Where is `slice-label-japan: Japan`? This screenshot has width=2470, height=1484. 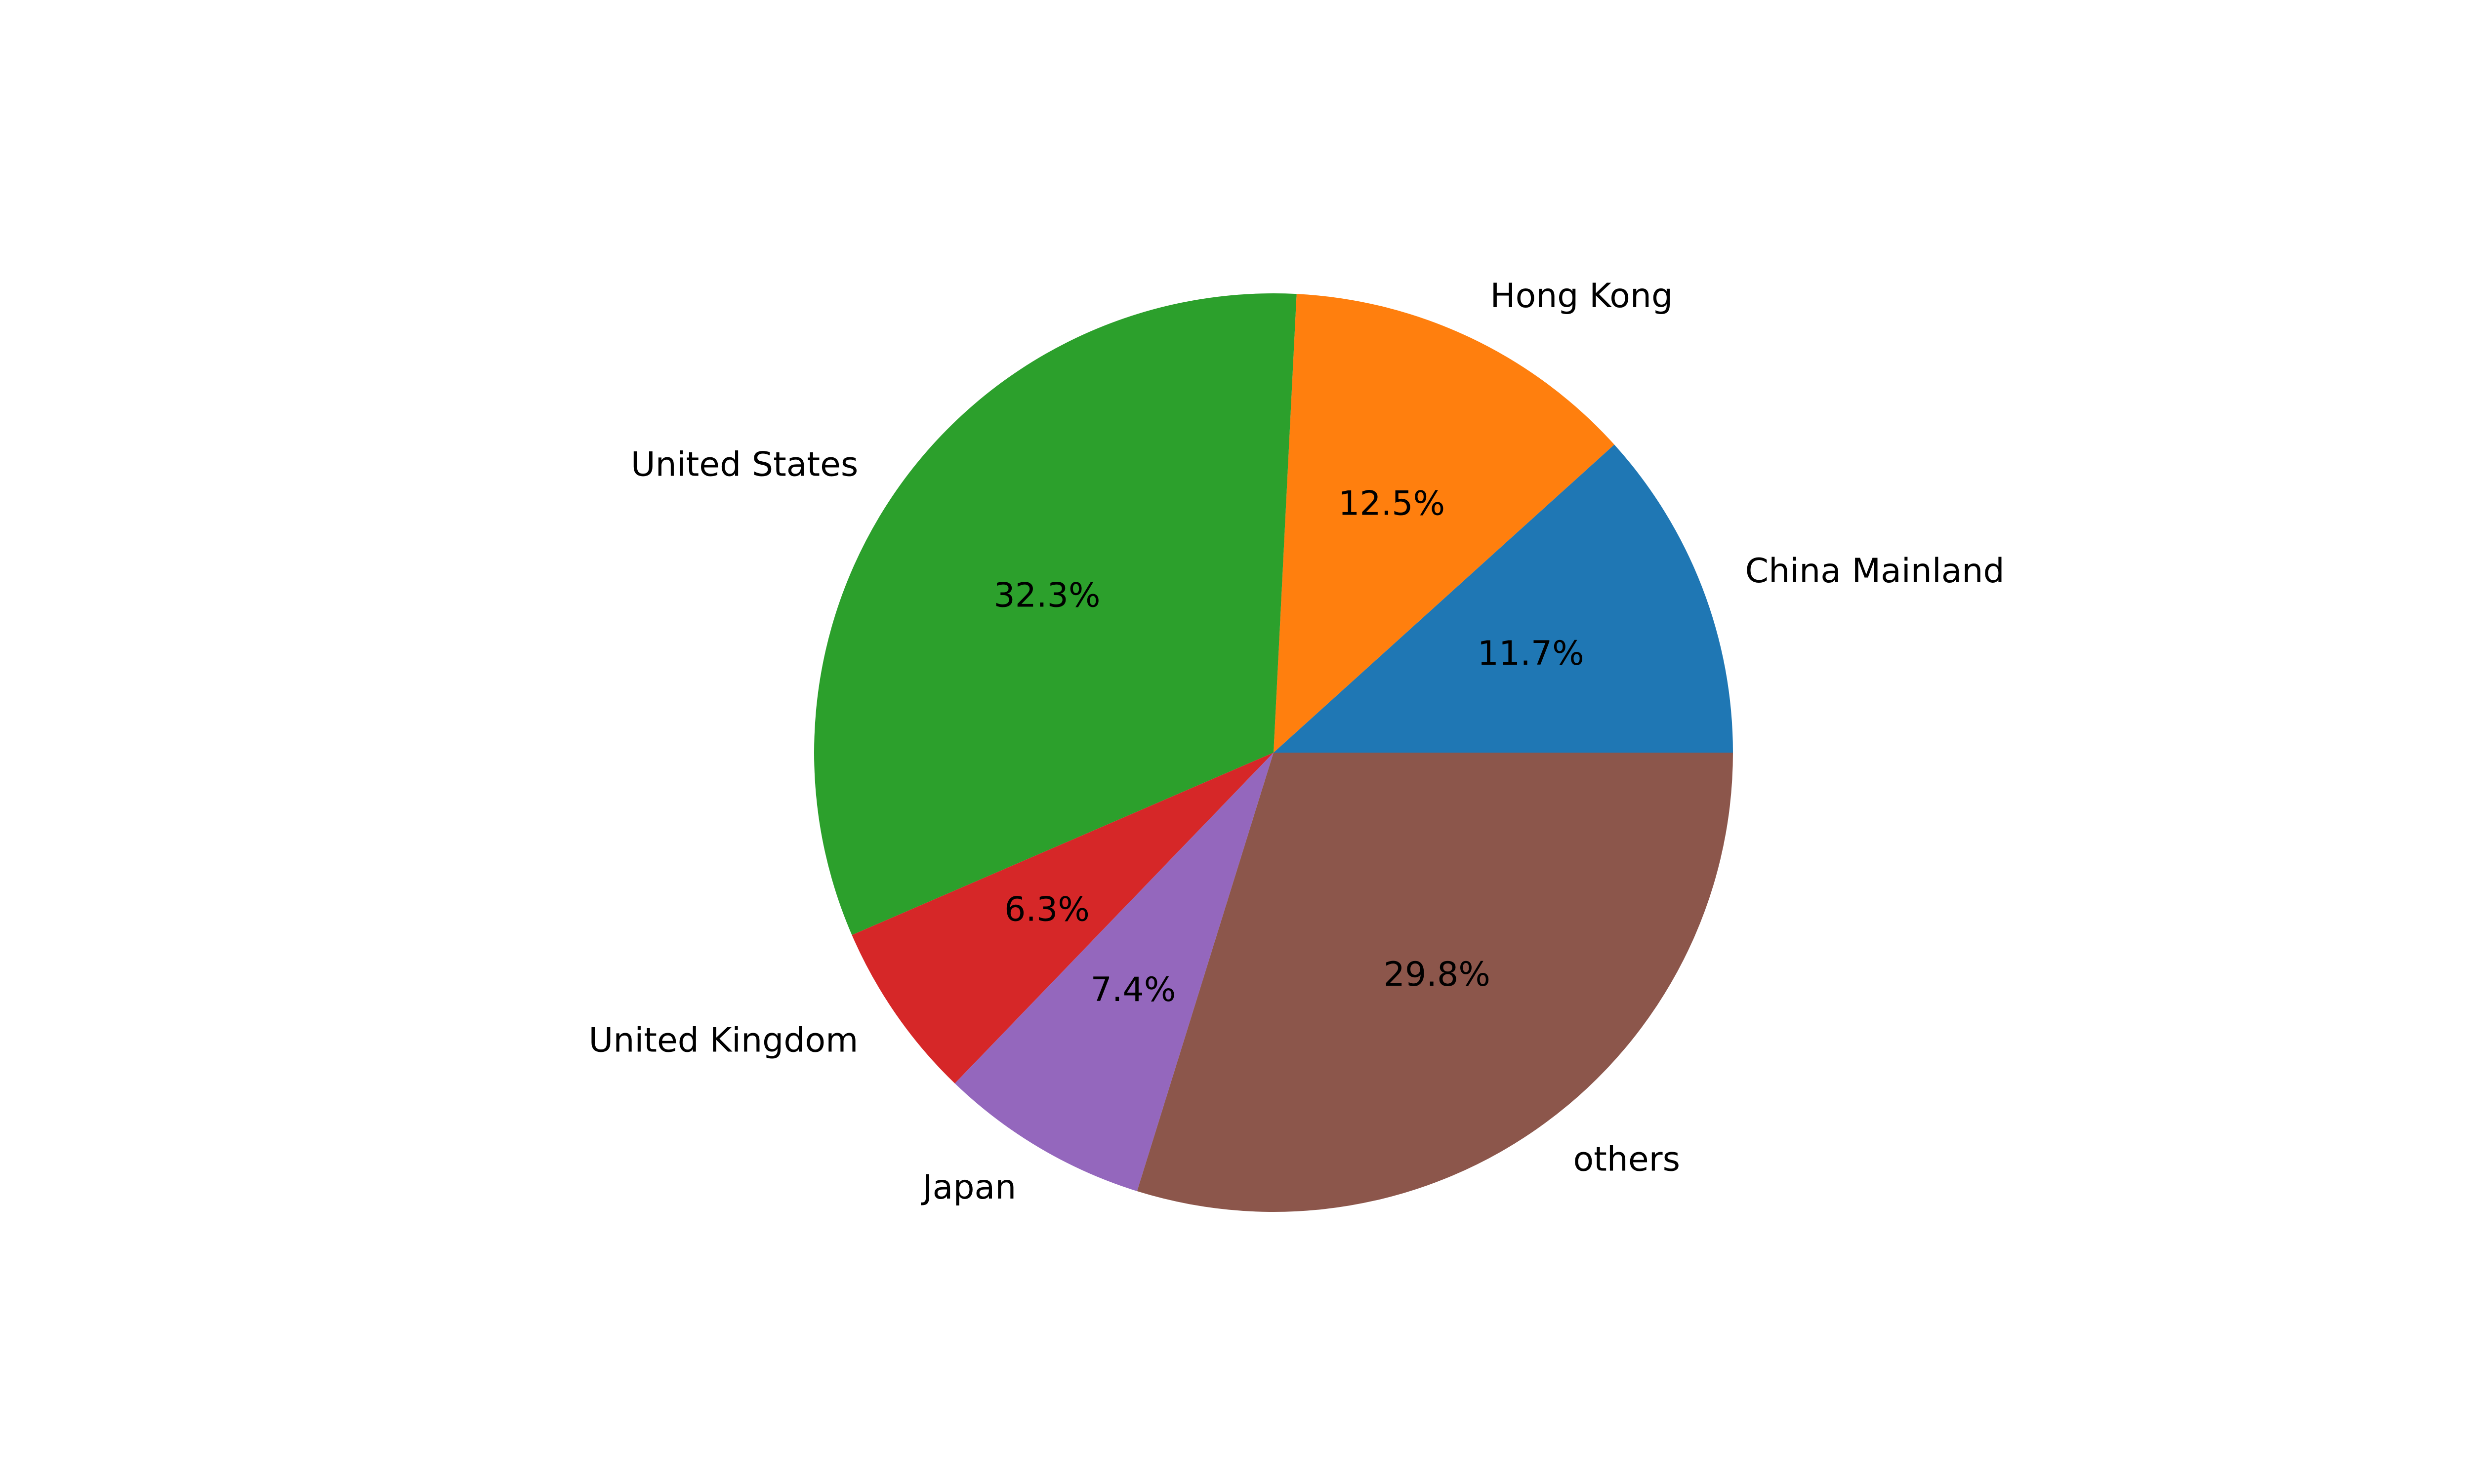
slice-label-japan: Japan is located at coordinates (969, 1187).